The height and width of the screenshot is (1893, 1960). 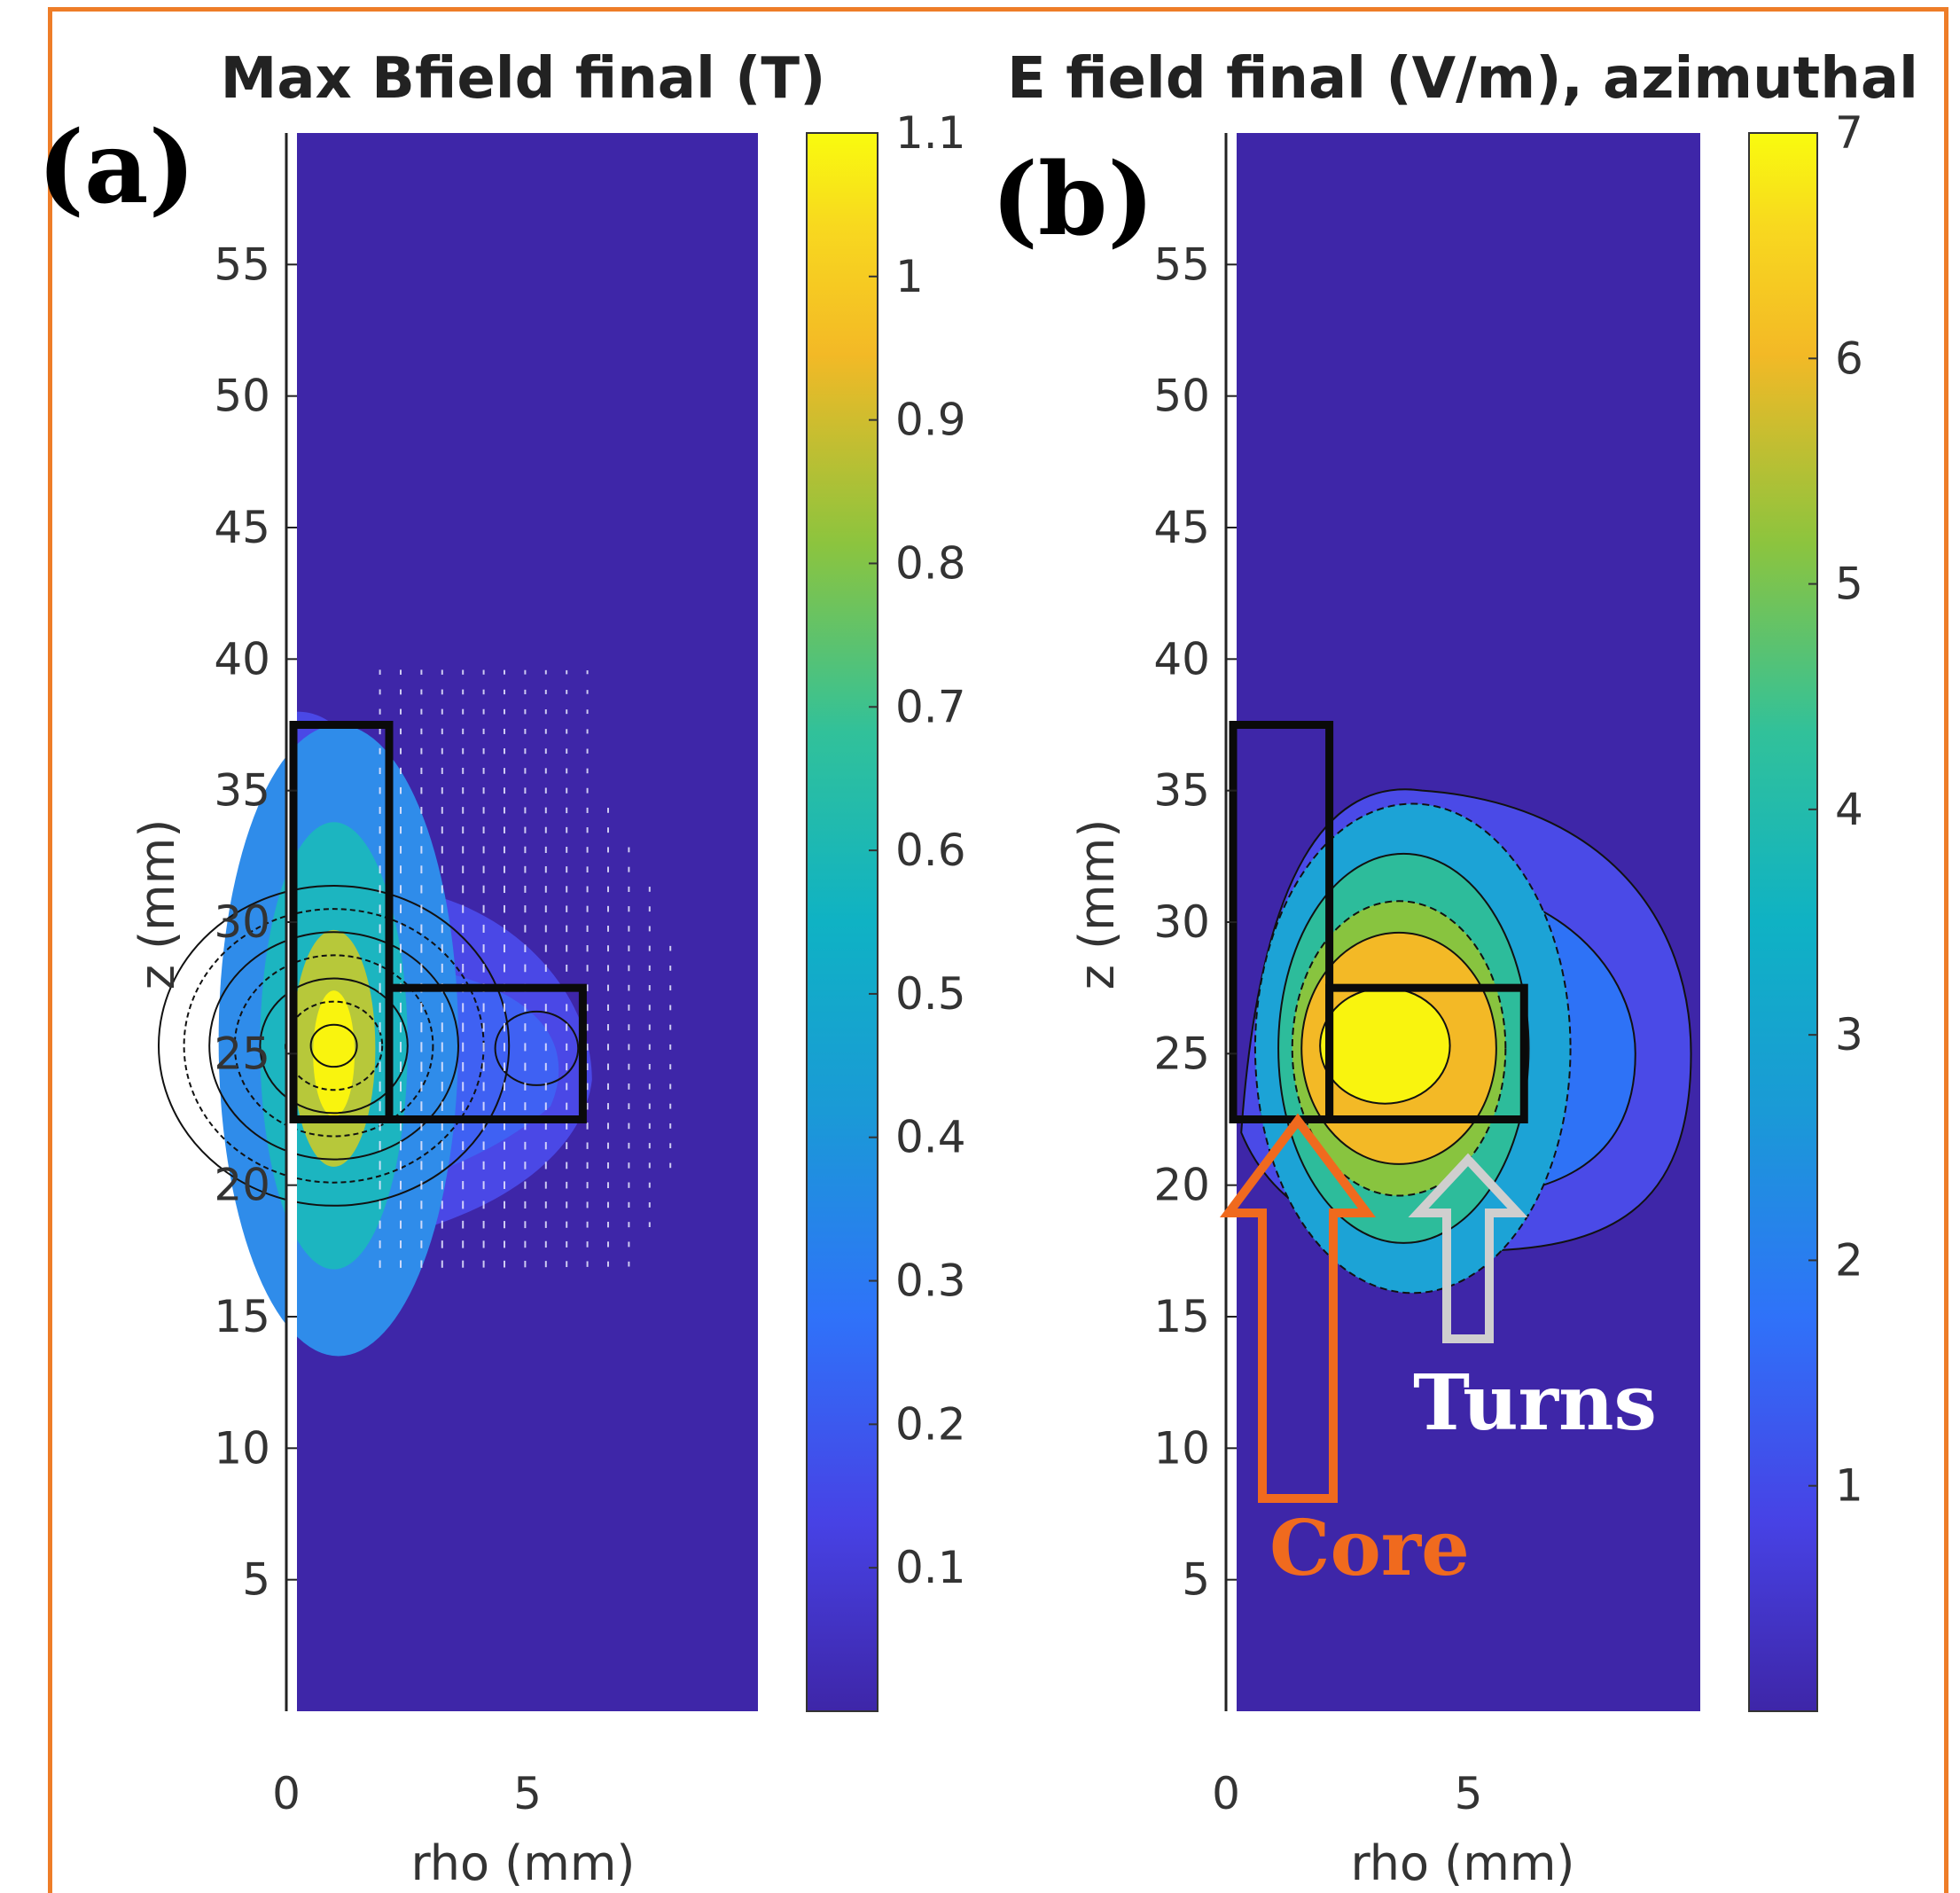 What do you see at coordinates (523, 79) in the screenshot?
I see `panel-a-title: Max Bfield final (T)` at bounding box center [523, 79].